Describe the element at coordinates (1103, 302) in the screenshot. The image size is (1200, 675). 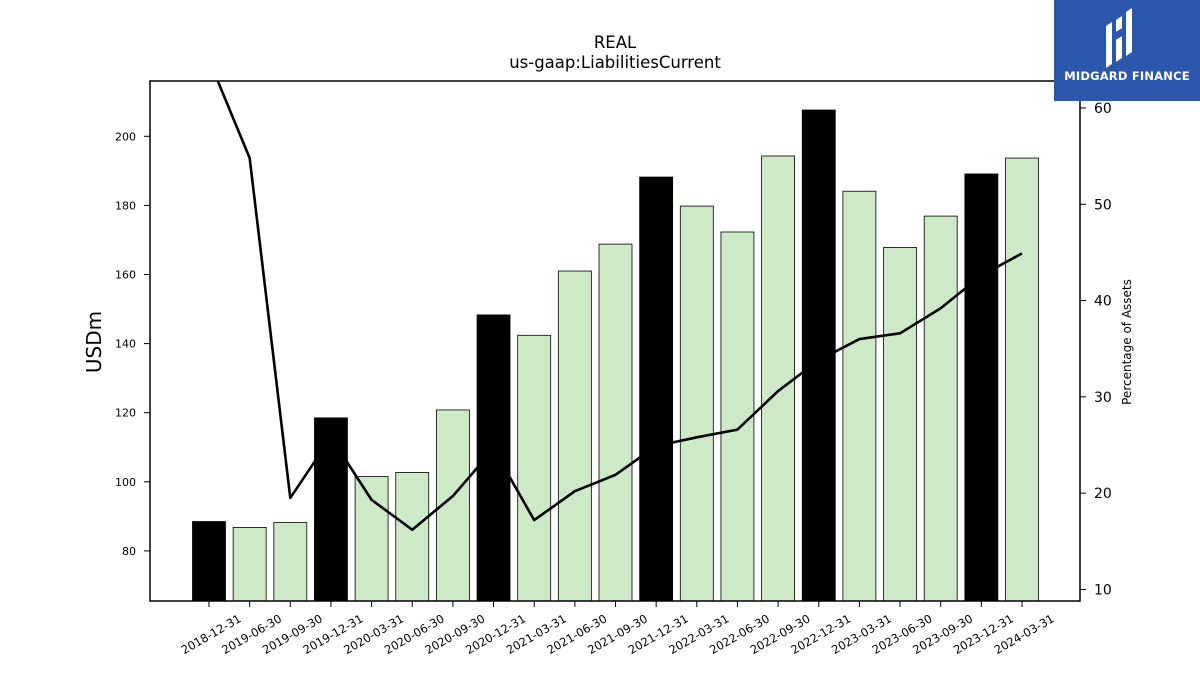
I see `y2-tick-label: 40` at that location.